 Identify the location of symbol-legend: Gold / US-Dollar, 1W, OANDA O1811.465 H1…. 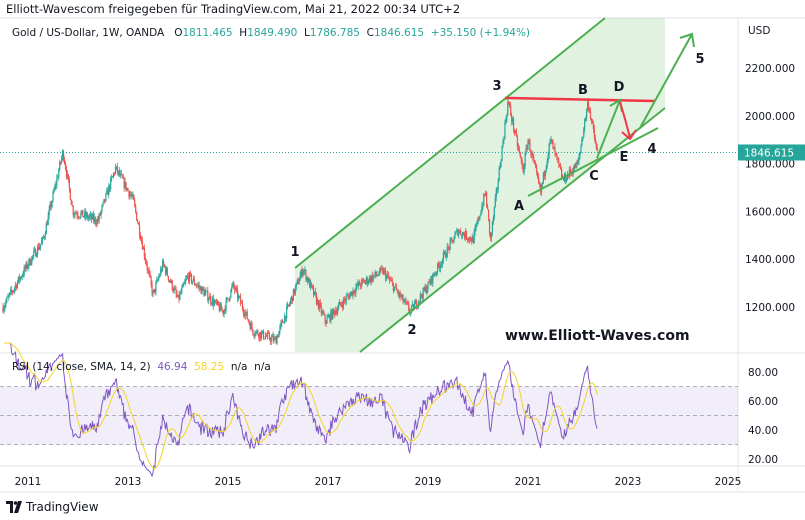
(271, 33).